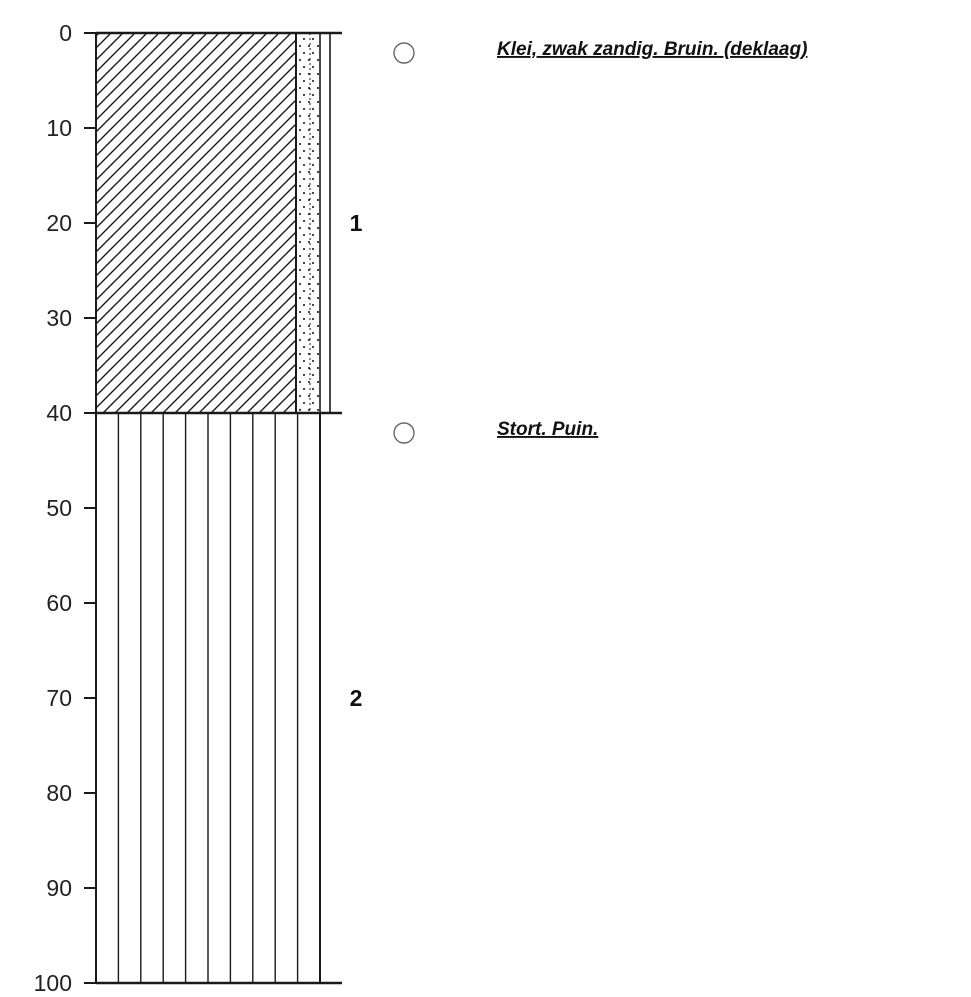 This screenshot has height=997, width=971. I want to click on layer-description: Stort. Puin., so click(547, 429).